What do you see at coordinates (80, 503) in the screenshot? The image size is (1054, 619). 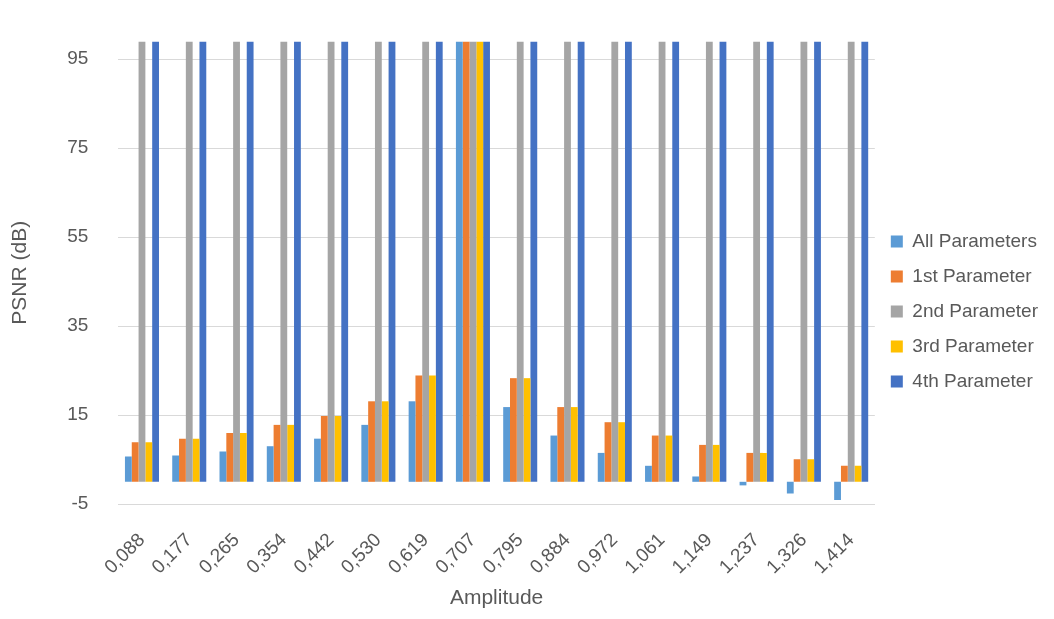 I see `y-tick-label: -5` at bounding box center [80, 503].